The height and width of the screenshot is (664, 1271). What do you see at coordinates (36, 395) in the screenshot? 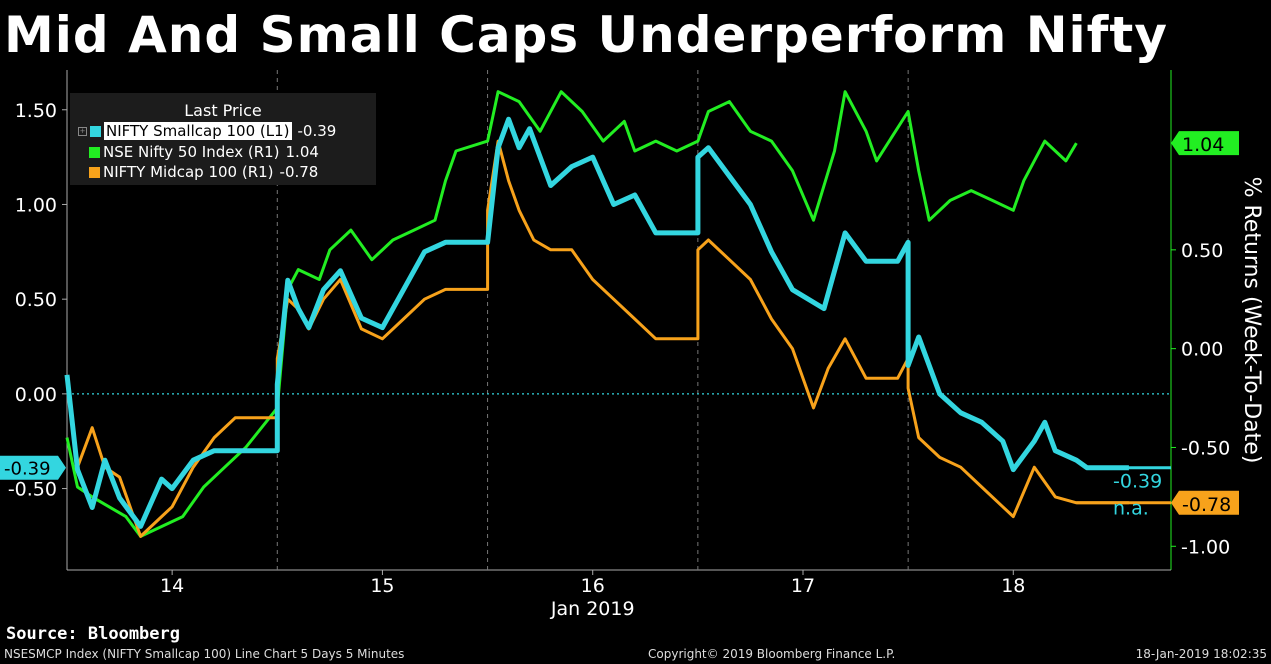
I see `left-tick-label: 0.00` at bounding box center [36, 395].